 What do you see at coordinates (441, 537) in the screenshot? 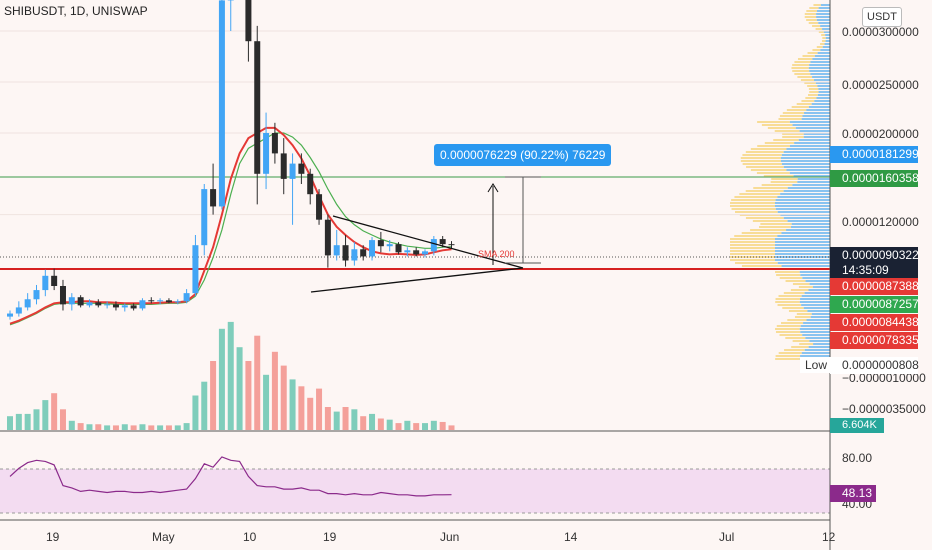
I see `time-axis: 19 May 10 19 Jun 14 Jul 12` at bounding box center [441, 537].